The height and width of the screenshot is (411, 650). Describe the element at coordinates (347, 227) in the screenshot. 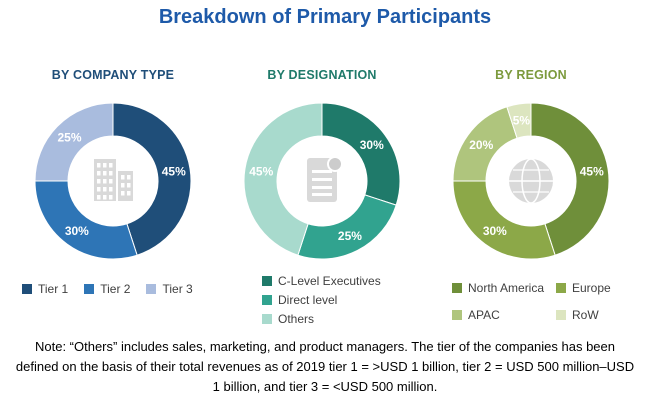

I see `slice-direct-level` at that location.